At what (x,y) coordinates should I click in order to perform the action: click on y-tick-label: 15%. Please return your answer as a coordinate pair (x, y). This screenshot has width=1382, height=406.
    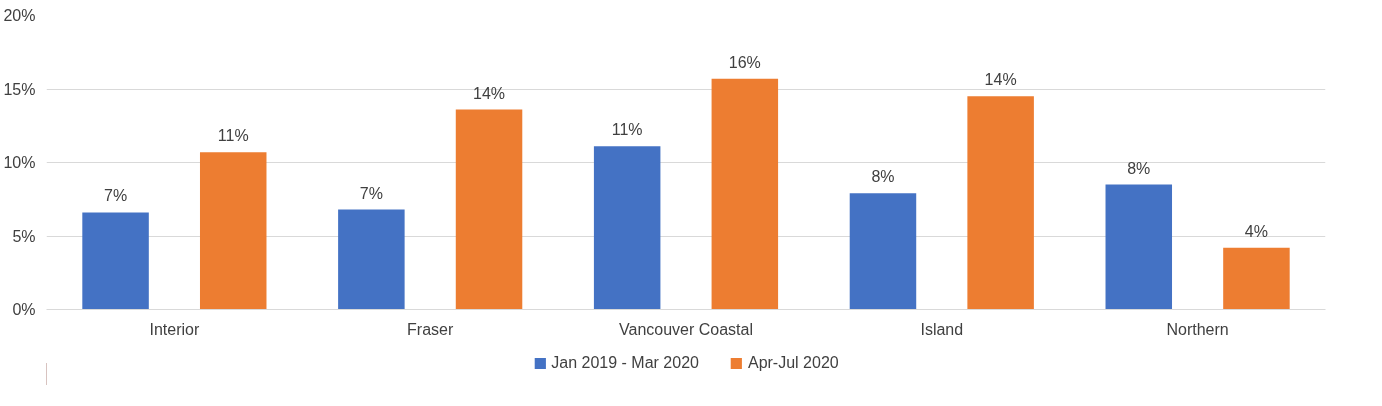
    Looking at the image, I should click on (19, 89).